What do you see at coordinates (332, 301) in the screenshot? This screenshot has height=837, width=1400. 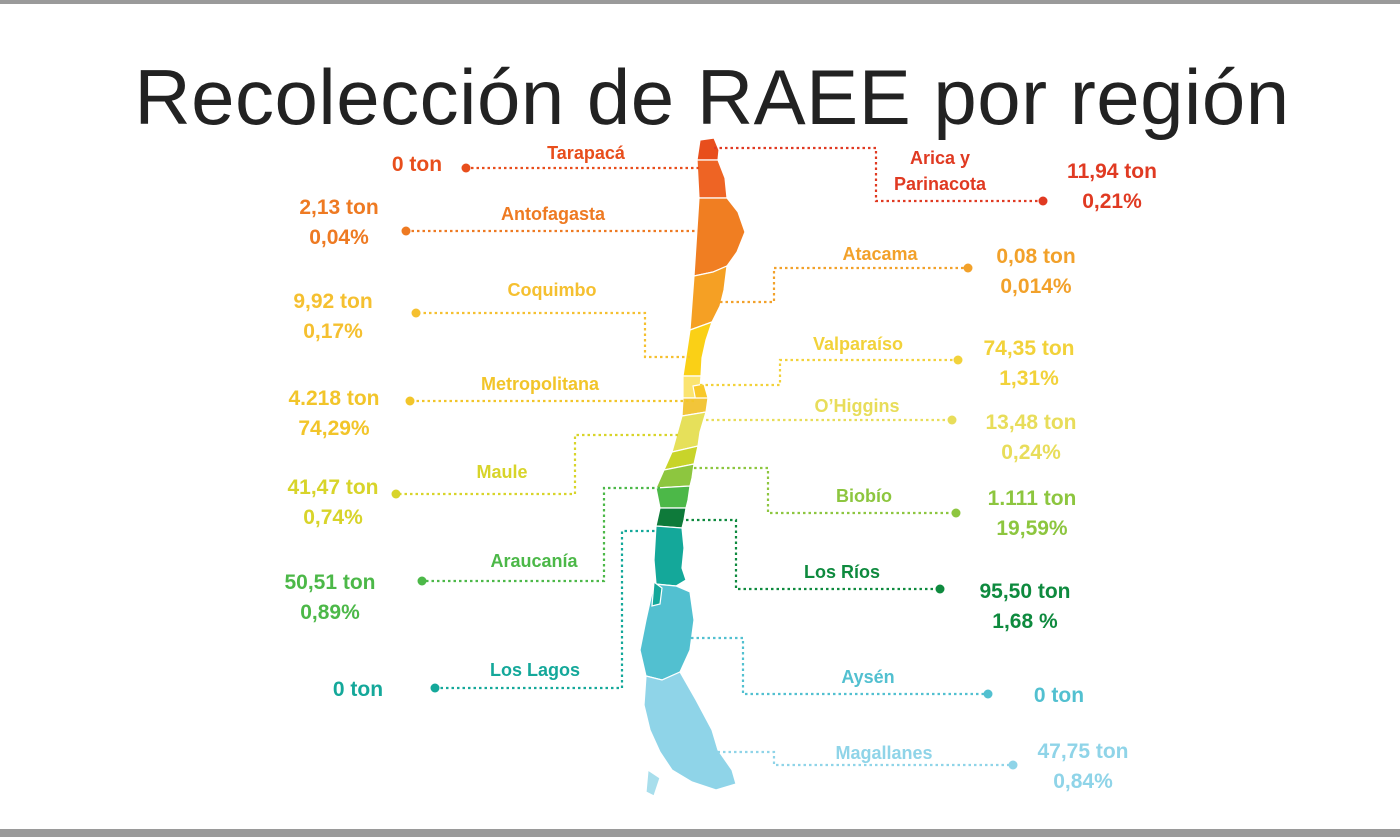 I see `amount-coquimbo: 9,92 ton` at bounding box center [332, 301].